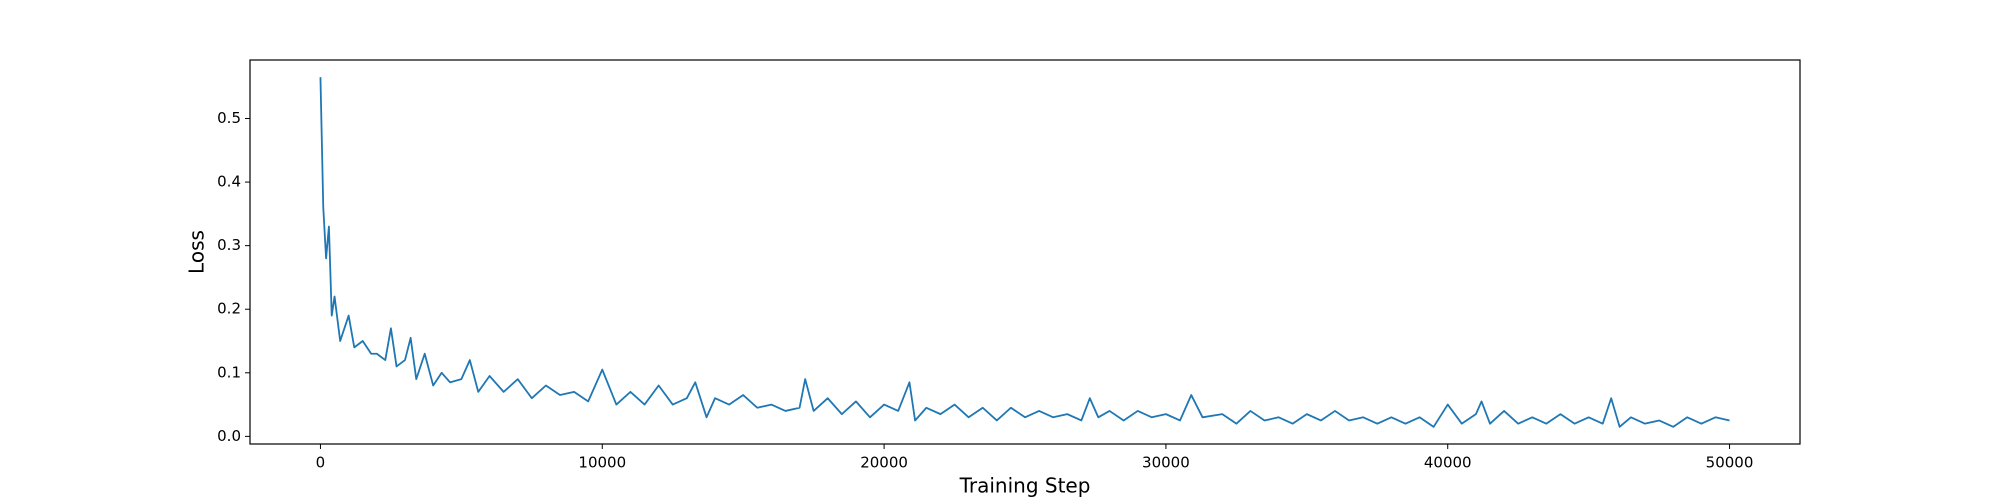  Describe the element at coordinates (197, 252) in the screenshot. I see `y-axis-label: Loss` at that location.